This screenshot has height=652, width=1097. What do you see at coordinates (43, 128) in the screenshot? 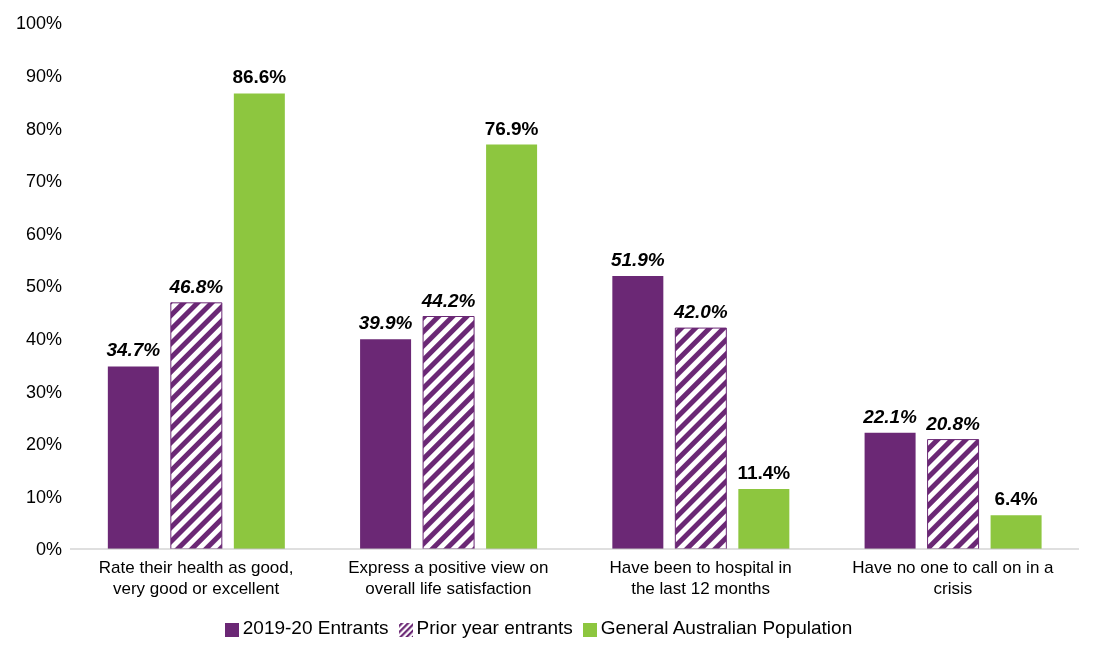
I see `y-tick-label: 80%` at bounding box center [43, 128].